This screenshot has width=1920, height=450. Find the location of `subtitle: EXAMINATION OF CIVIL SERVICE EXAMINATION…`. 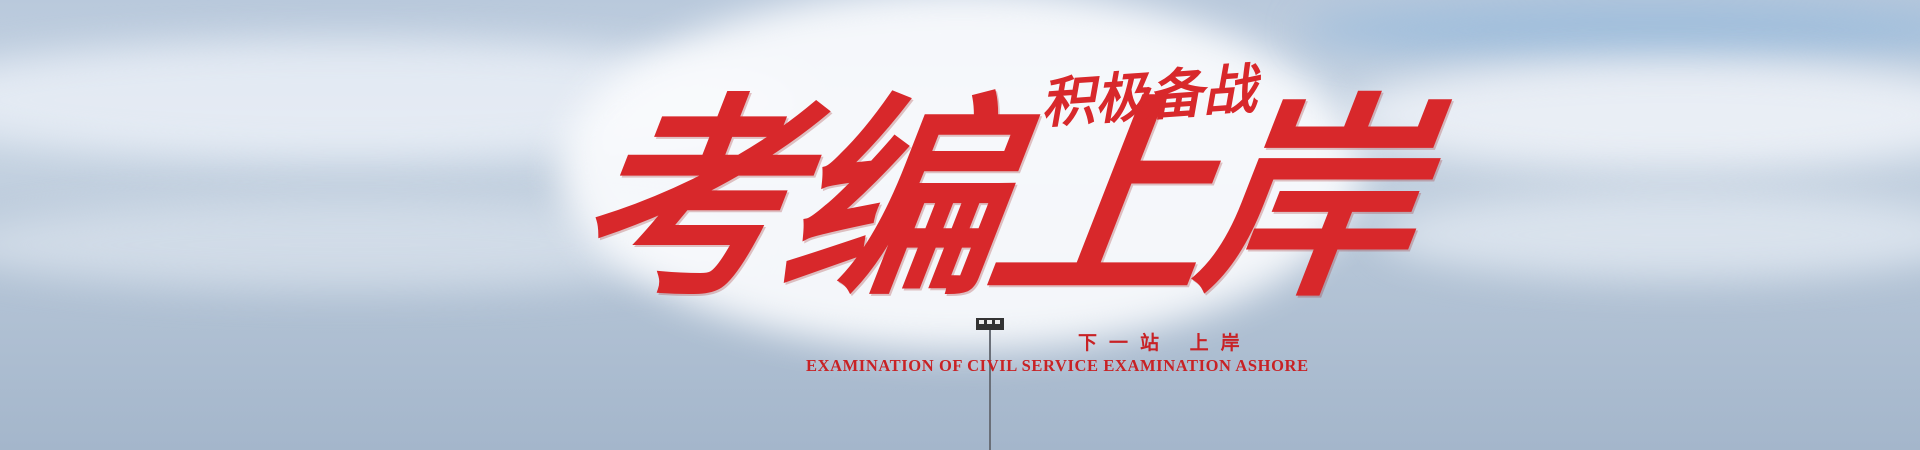

subtitle: EXAMINATION OF CIVIL SERVICE EXAMINATION… is located at coordinates (1057, 365).